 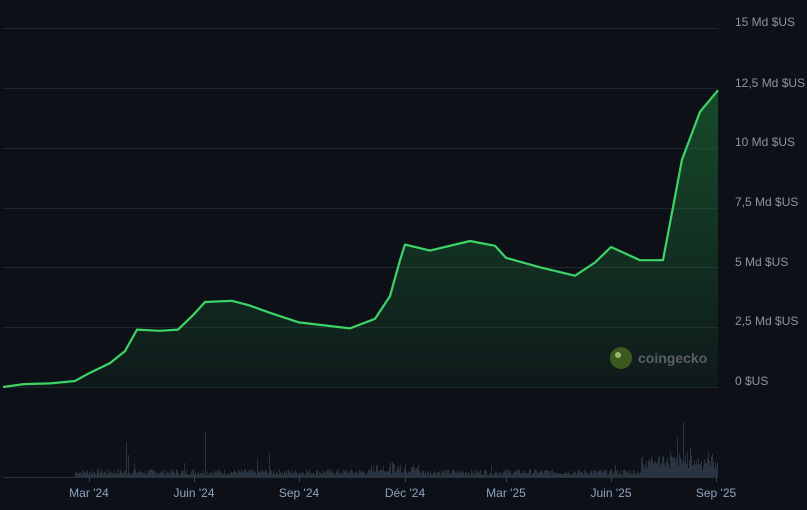 I want to click on x-tick-label: Mar '24, so click(x=89, y=493).